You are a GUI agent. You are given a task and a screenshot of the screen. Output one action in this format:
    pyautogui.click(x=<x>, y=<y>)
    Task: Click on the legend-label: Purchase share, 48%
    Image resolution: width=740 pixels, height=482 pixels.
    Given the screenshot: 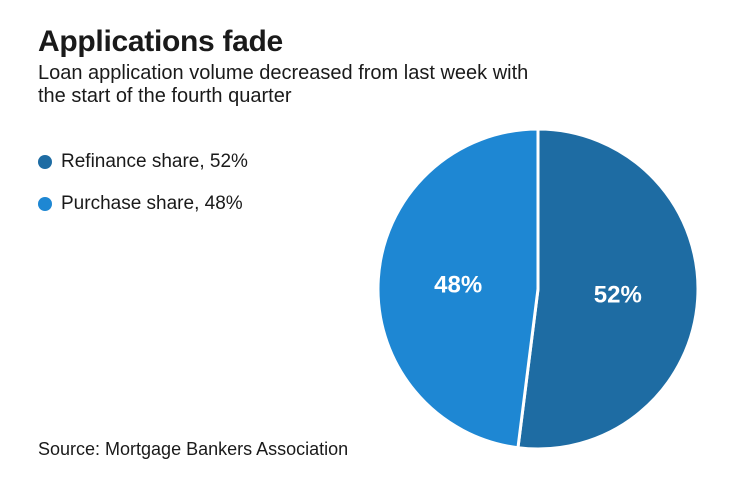 What is the action you would take?
    pyautogui.click(x=152, y=203)
    